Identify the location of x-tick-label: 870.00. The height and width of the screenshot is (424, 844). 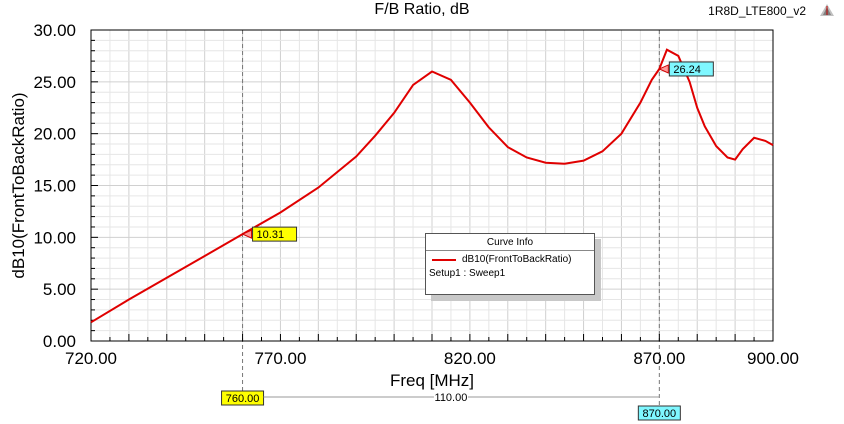
(659, 358).